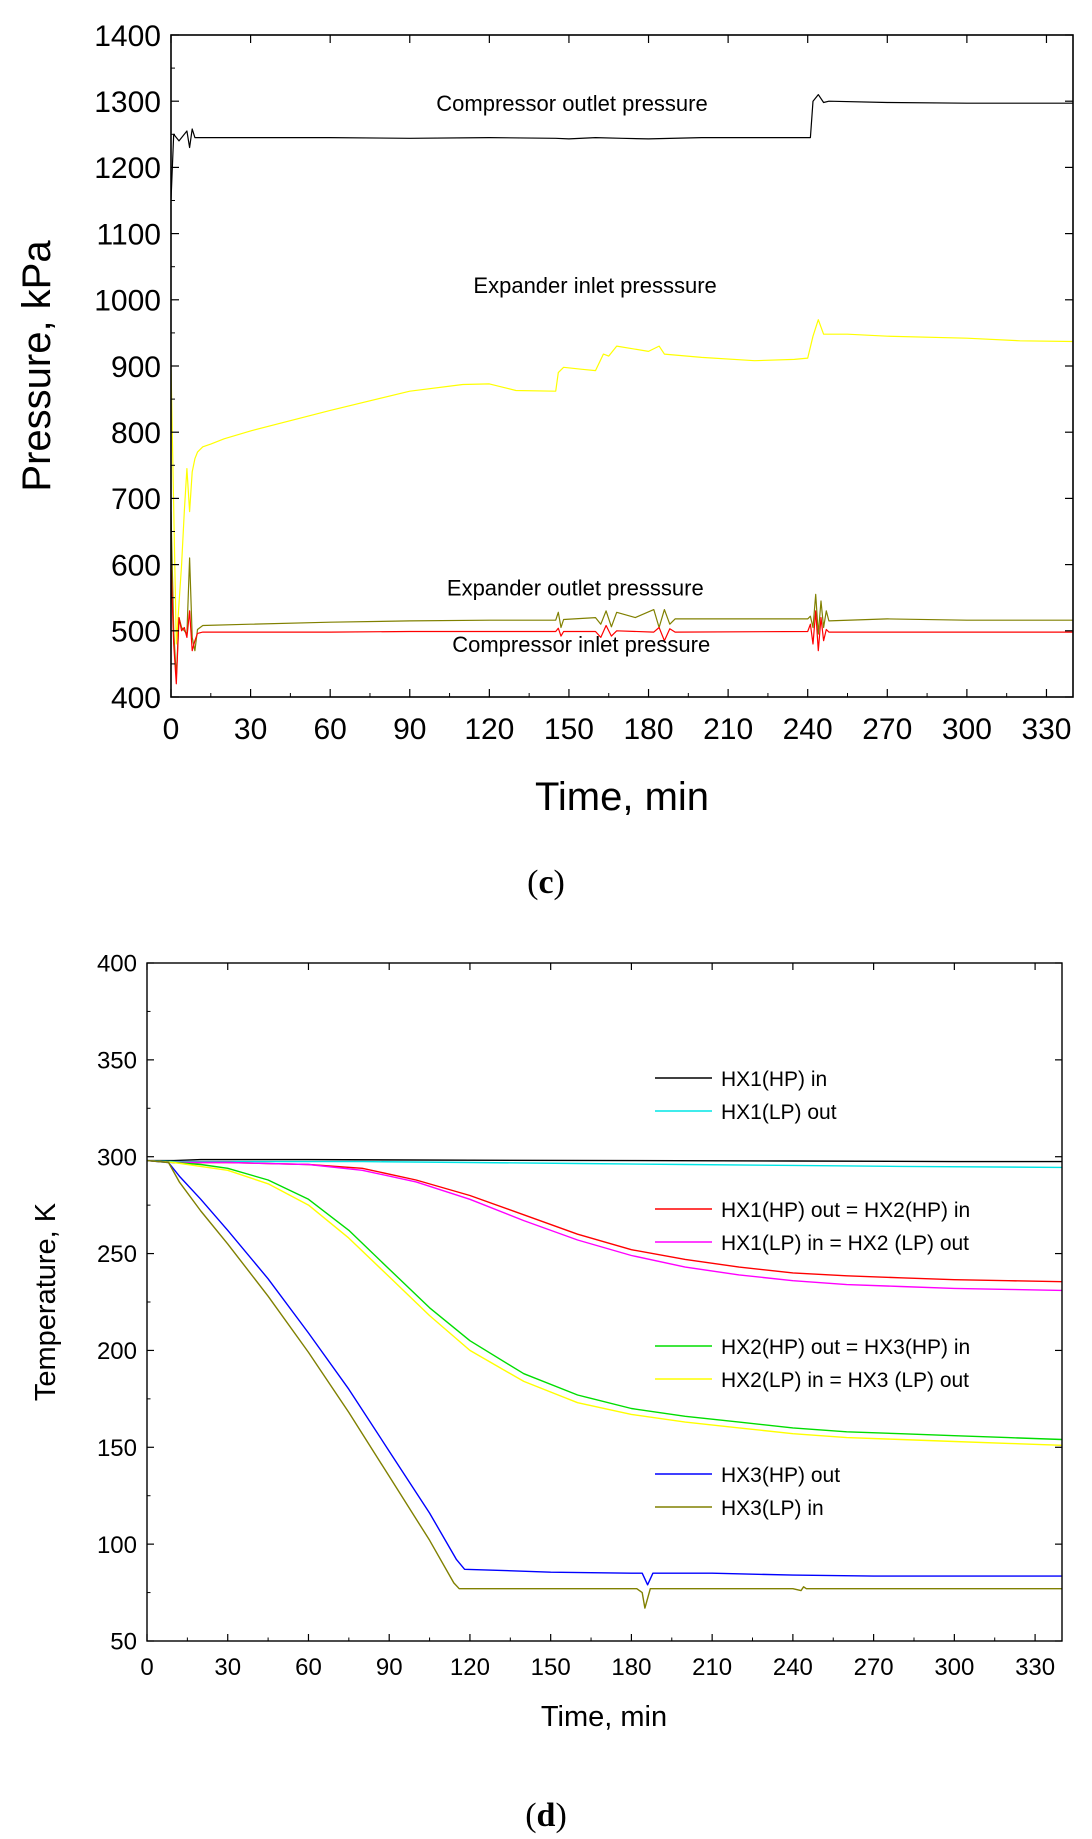  I want to click on panel-c-letter: c, so click(545, 882).